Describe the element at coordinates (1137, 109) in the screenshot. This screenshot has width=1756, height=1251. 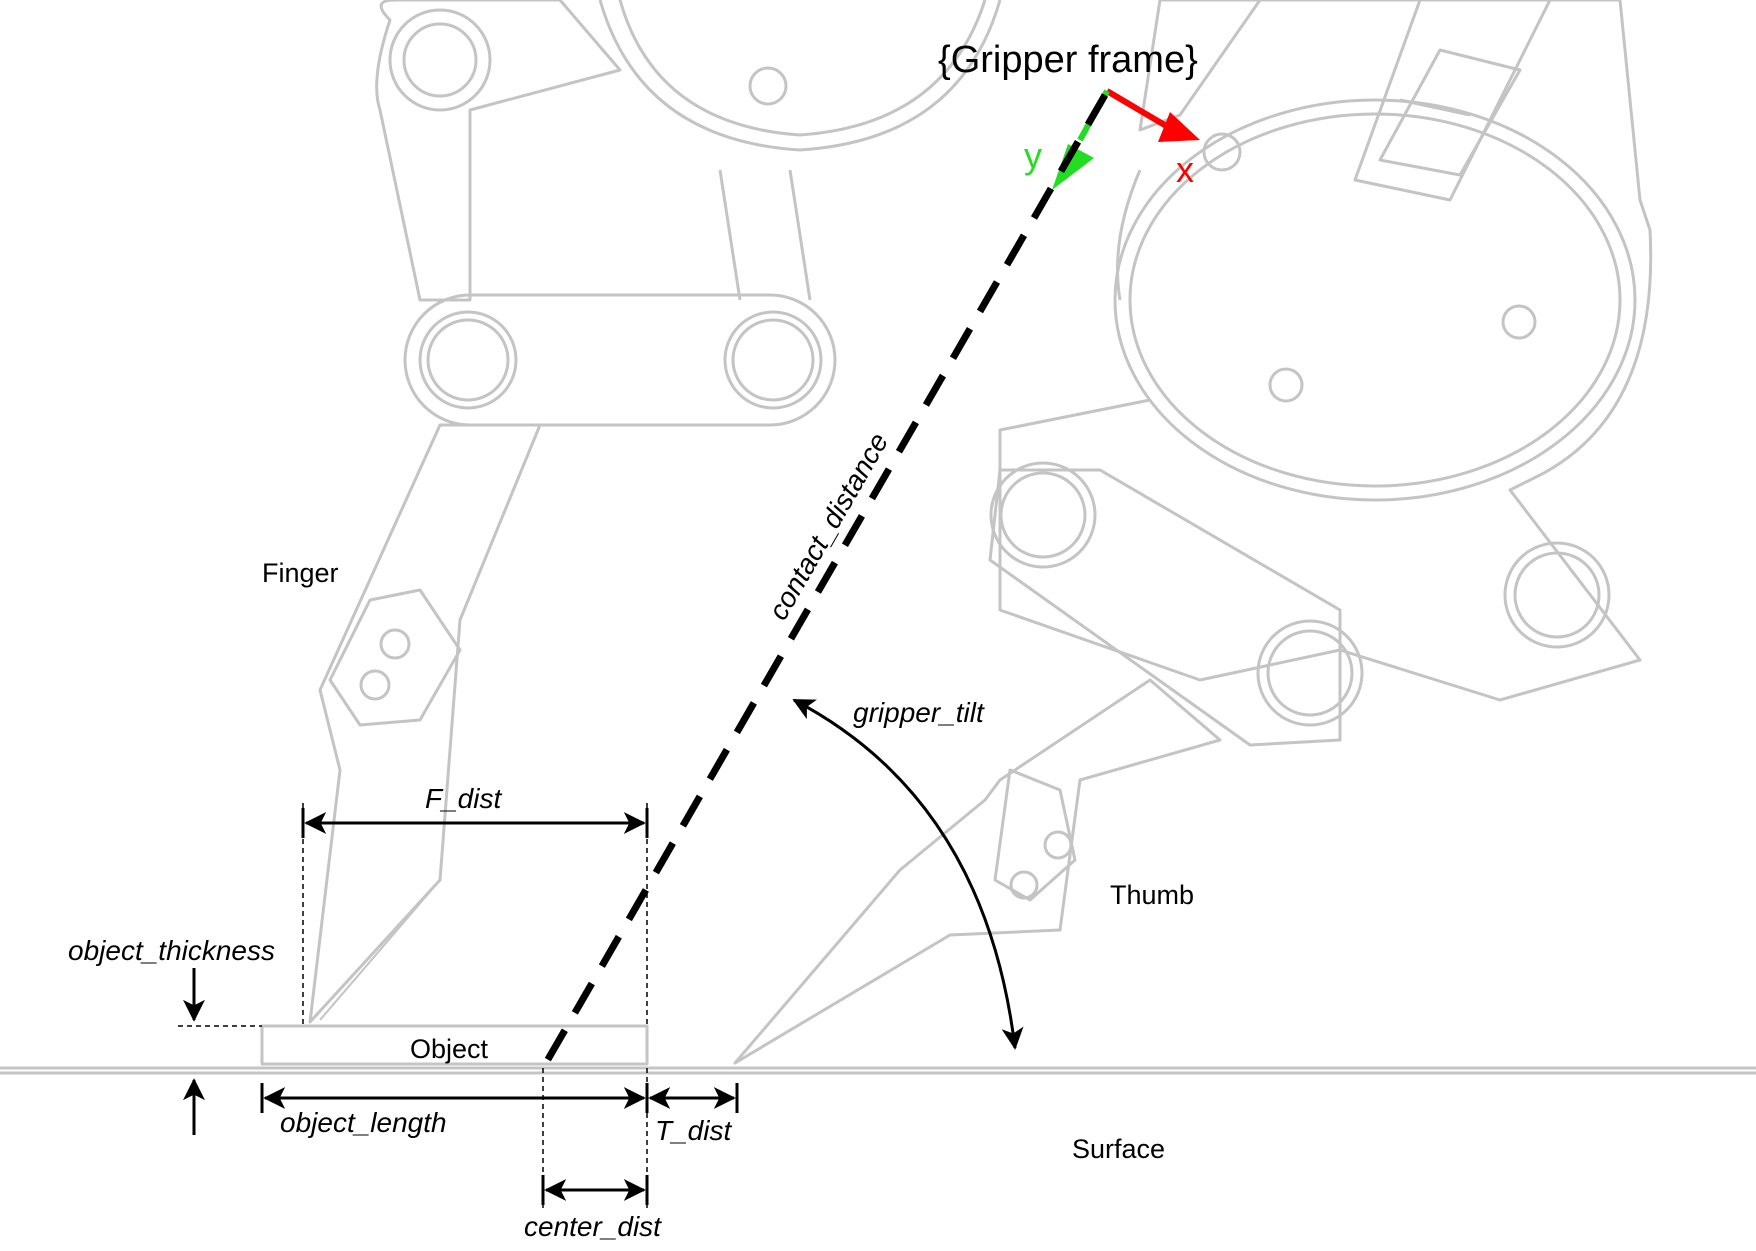
I see `x-axis-arrow` at that location.